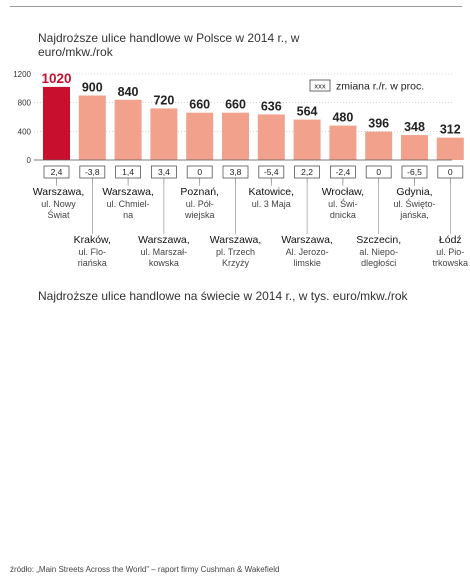 The height and width of the screenshot is (582, 470). I want to click on street-label: ul. Chmiel-, so click(128, 204).